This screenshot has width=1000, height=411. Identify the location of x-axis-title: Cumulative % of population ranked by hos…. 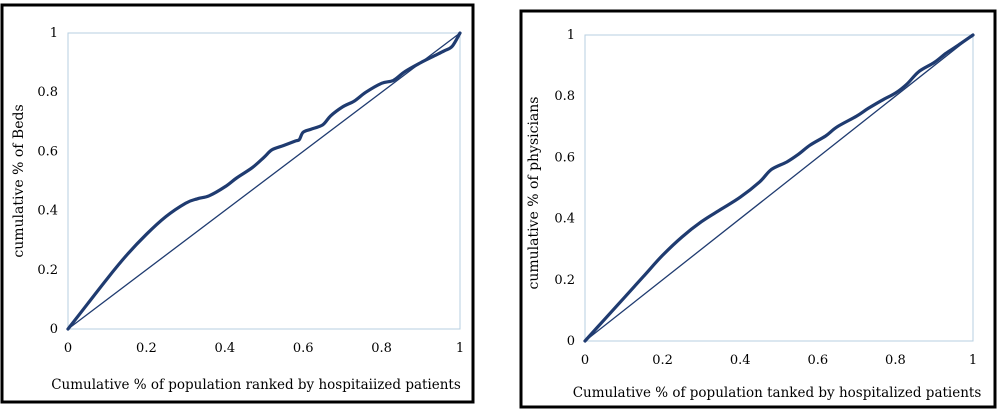
(256, 385).